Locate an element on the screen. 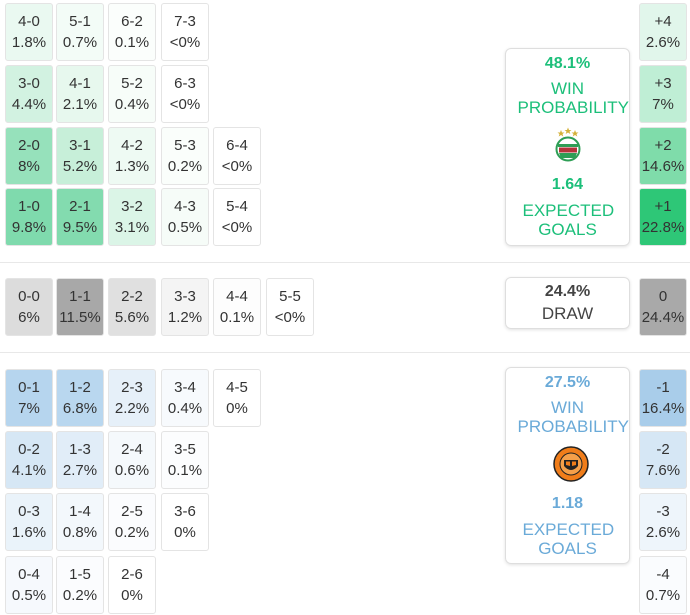 Image resolution: width=690 pixels, height=615 pixels. home-expected-goals-value: 1.64 is located at coordinates (567, 184).